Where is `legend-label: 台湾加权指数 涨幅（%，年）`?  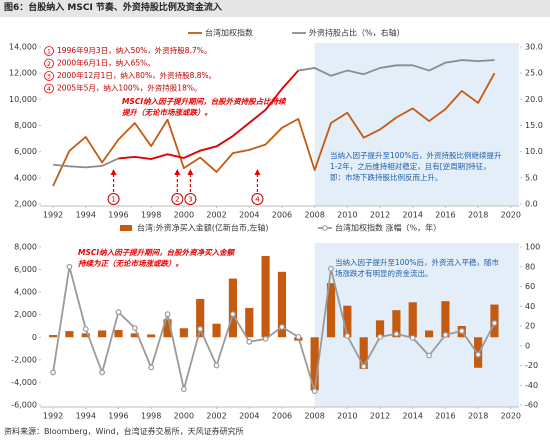 legend-label: 台湾加权指数 涨幅（%，年） is located at coordinates (388, 228).